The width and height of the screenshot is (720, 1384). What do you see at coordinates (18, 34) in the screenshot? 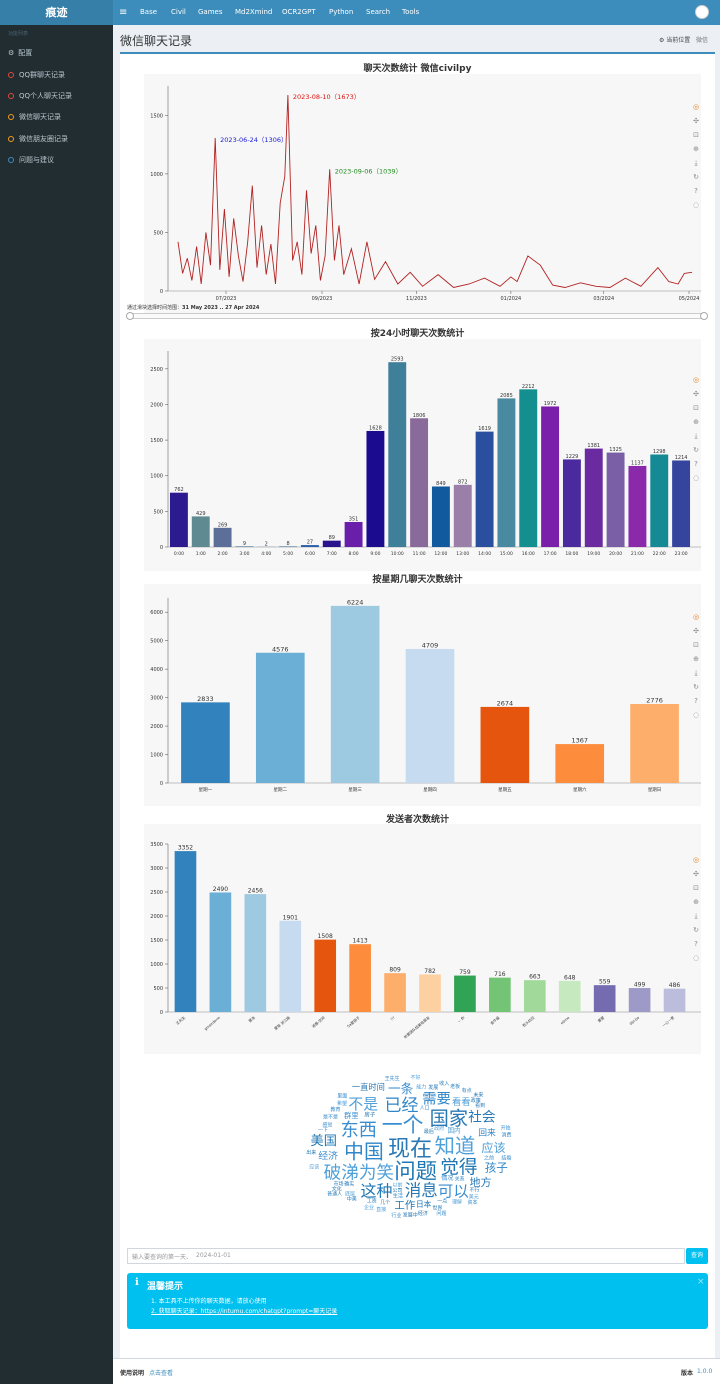
I see `sidebar-header: 功能列表` at bounding box center [18, 34].